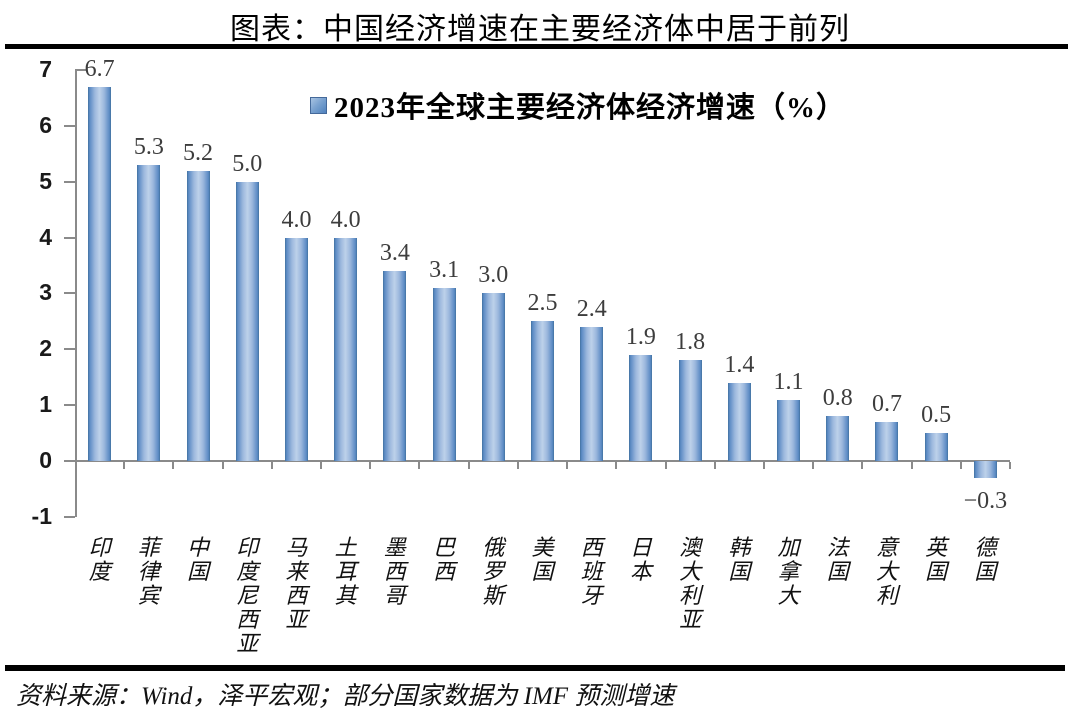  I want to click on category-label: 日本, so click(641, 560).